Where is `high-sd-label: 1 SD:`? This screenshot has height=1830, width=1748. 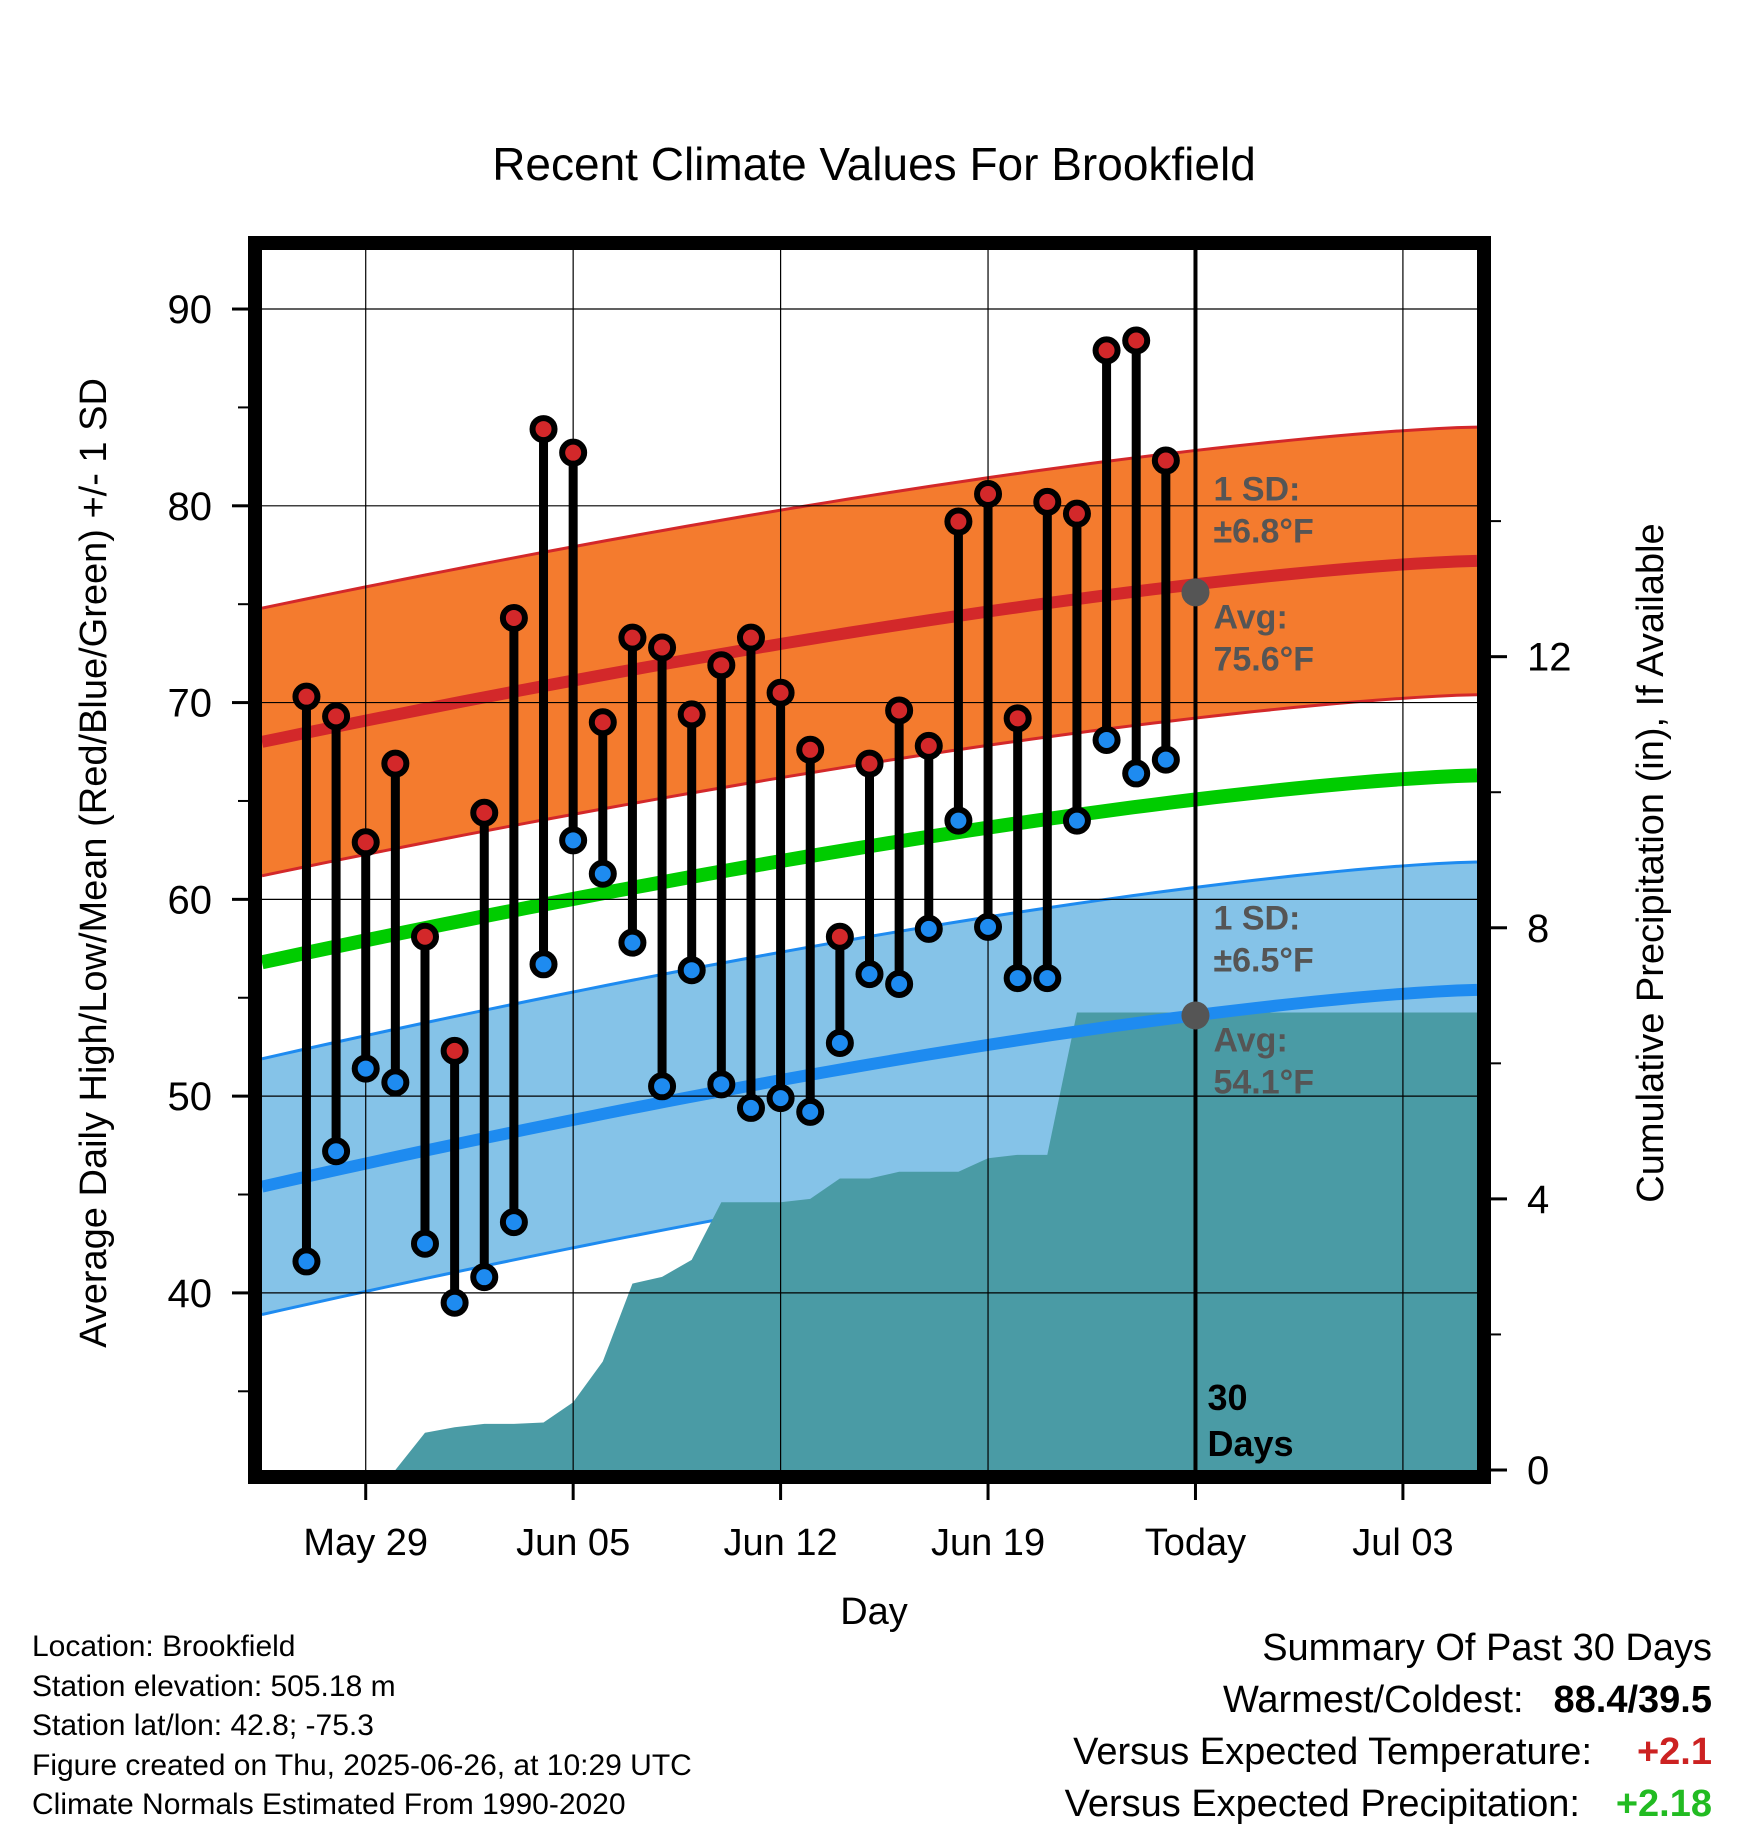 high-sd-label: 1 SD: is located at coordinates (1256, 490).